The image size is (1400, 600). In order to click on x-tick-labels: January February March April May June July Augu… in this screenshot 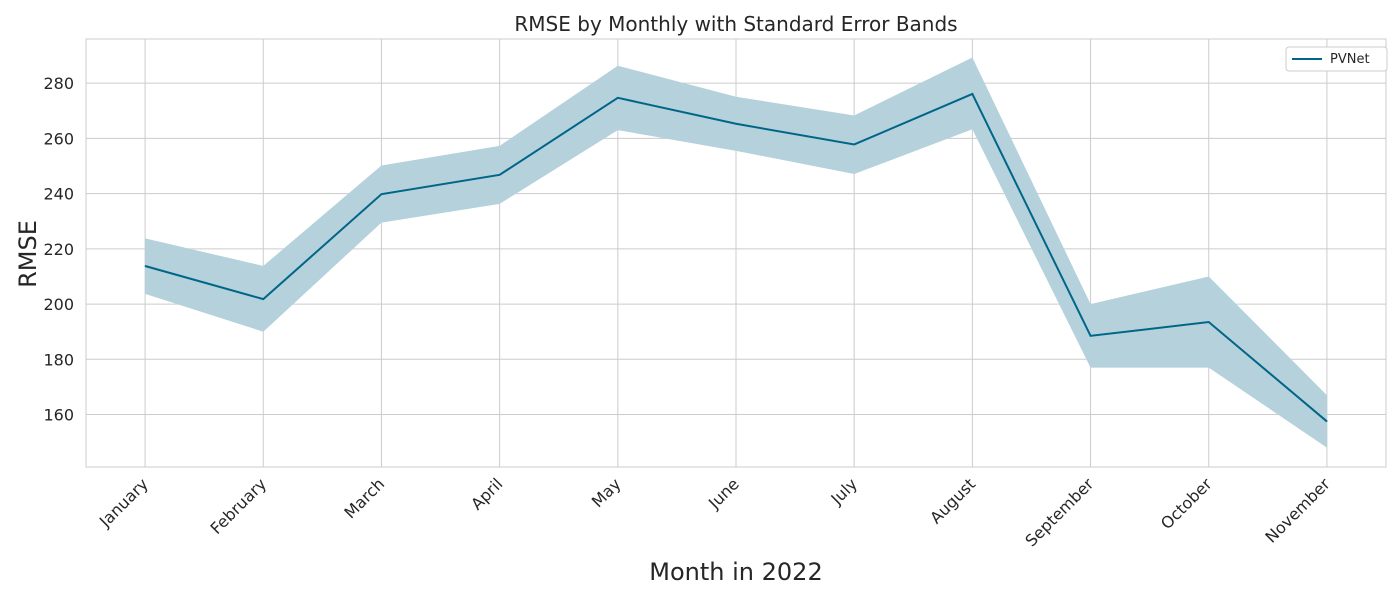, I will do `click(714, 512)`.